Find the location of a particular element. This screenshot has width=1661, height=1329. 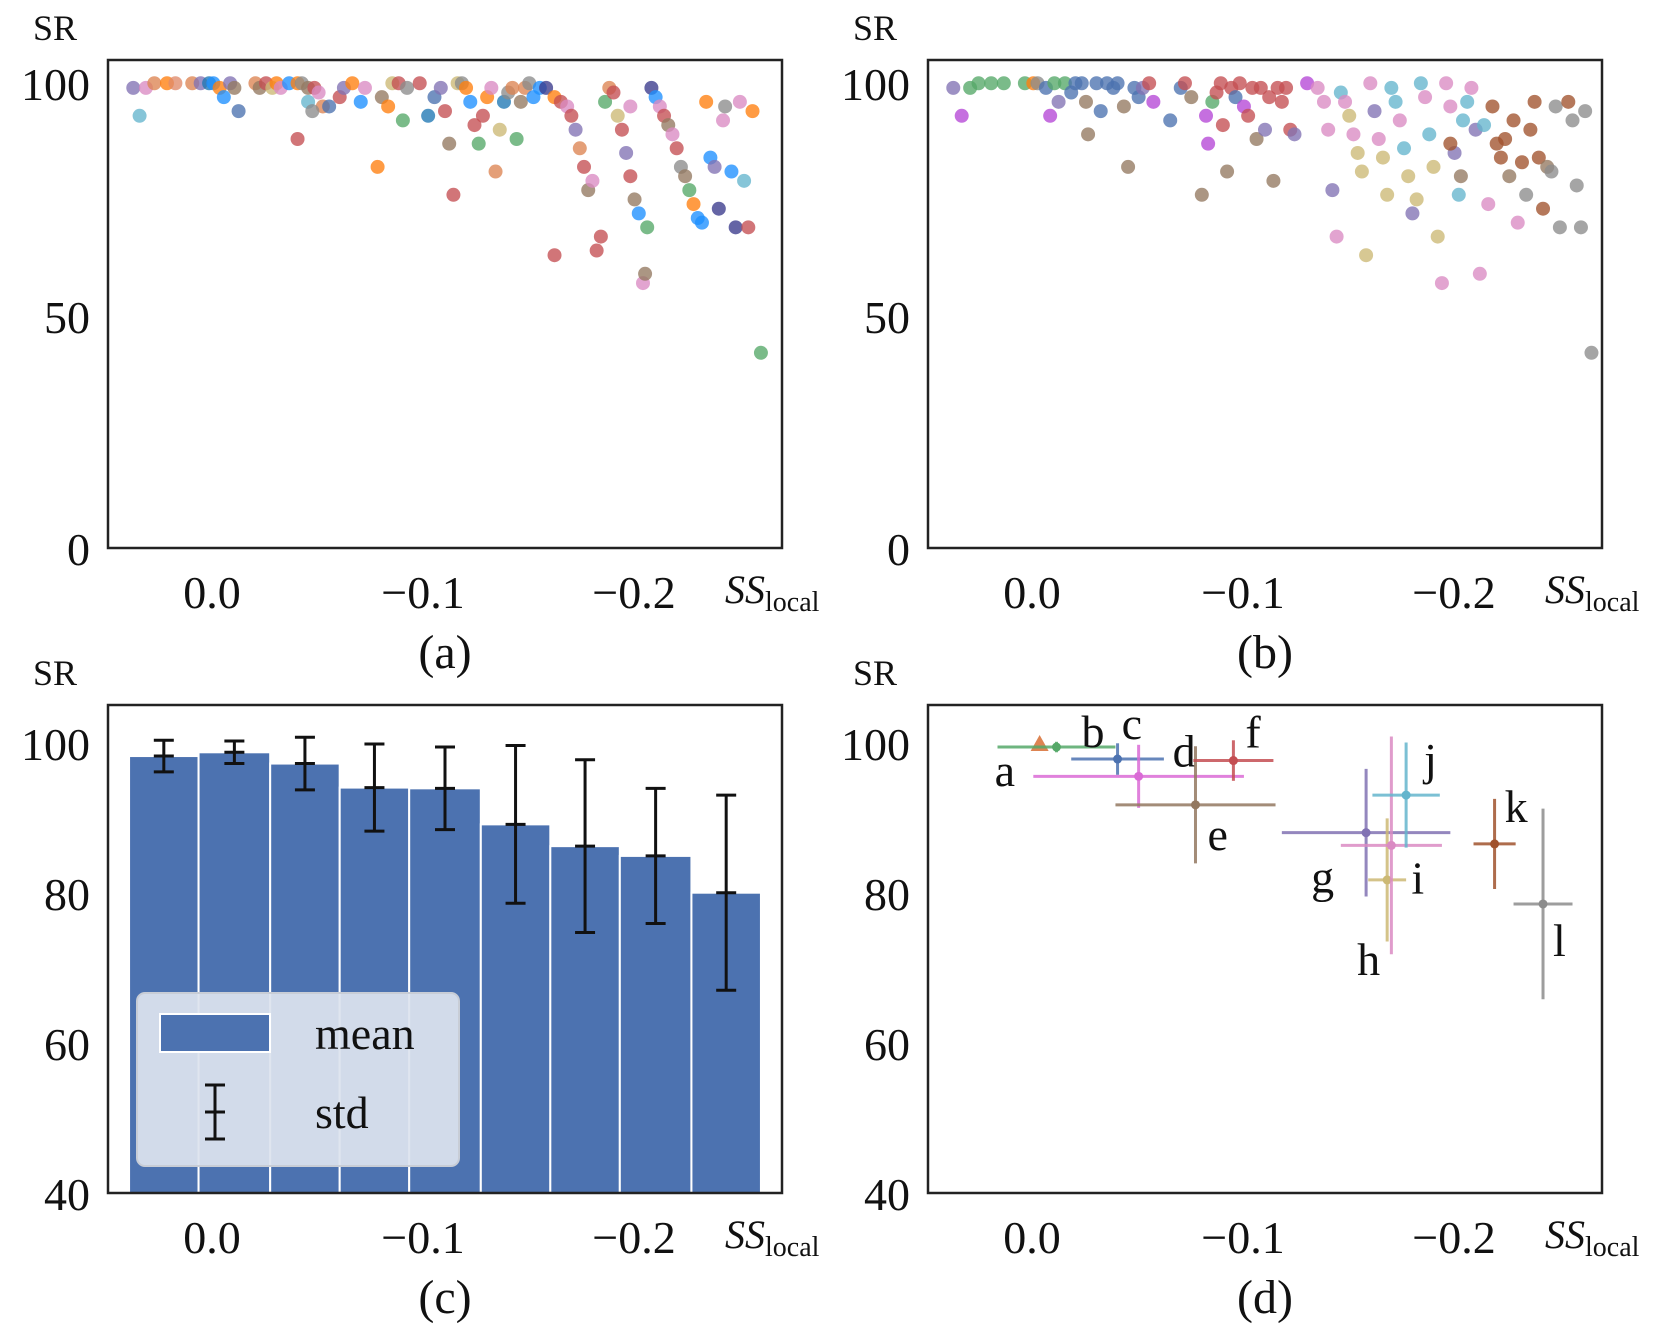

panel-a-points is located at coordinates (447, 218).